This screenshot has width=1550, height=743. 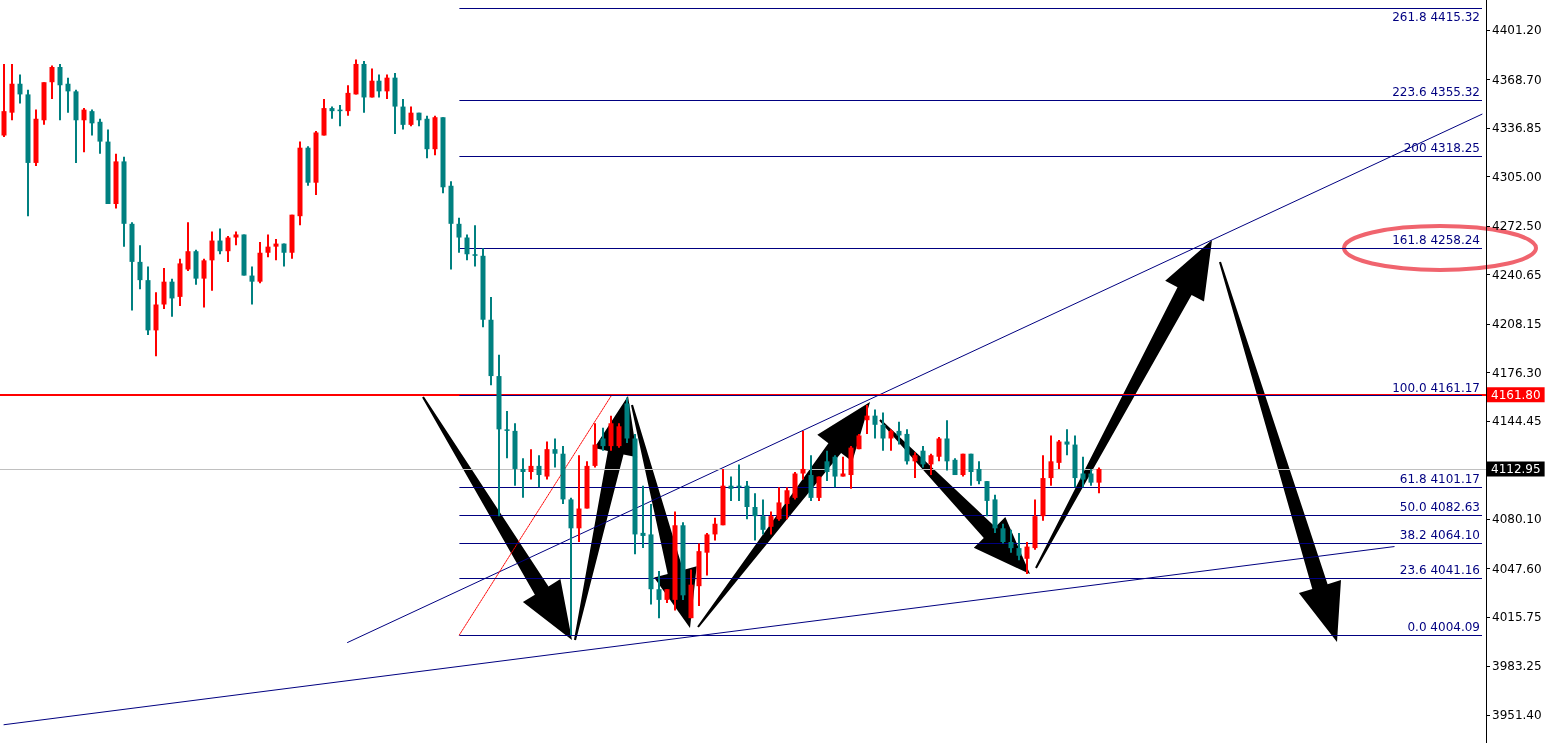 What do you see at coordinates (1442, 148) in the screenshot?
I see `ref-line-label: 200 4318.25` at bounding box center [1442, 148].